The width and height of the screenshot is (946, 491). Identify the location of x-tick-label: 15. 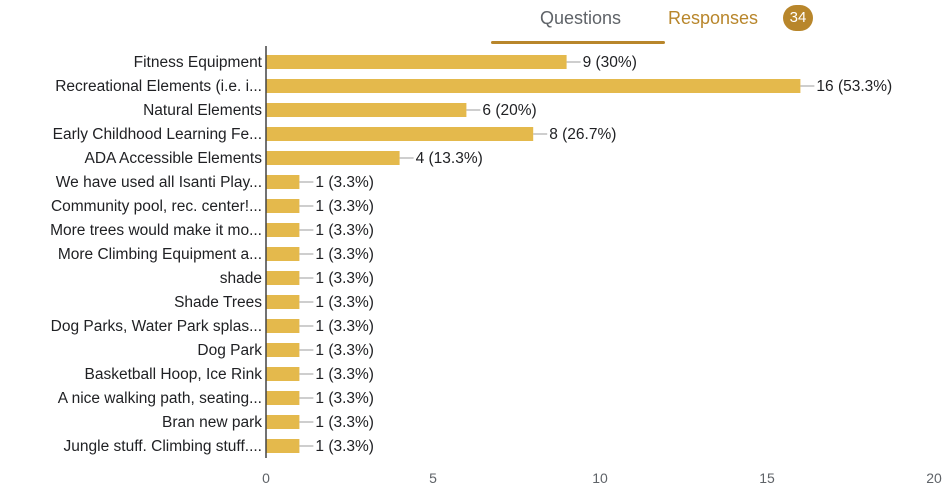
(767, 478).